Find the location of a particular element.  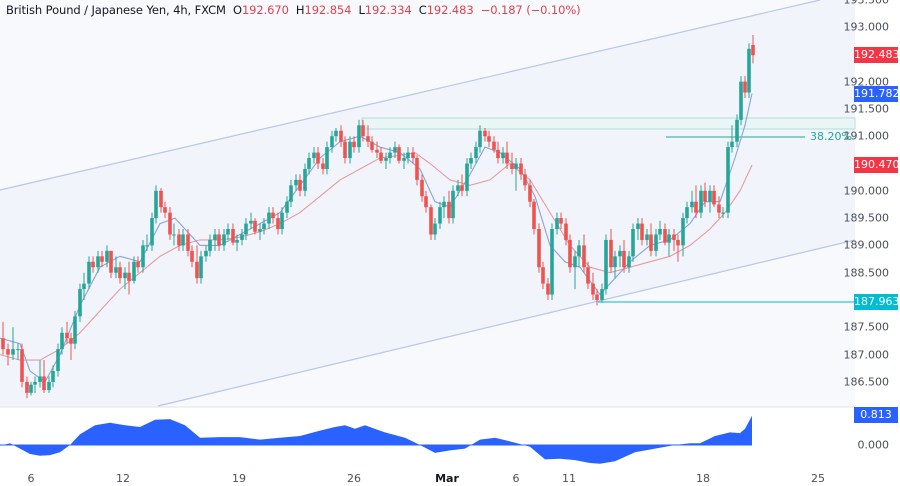

price-axis-label: 193.500 is located at coordinates (866, 3).